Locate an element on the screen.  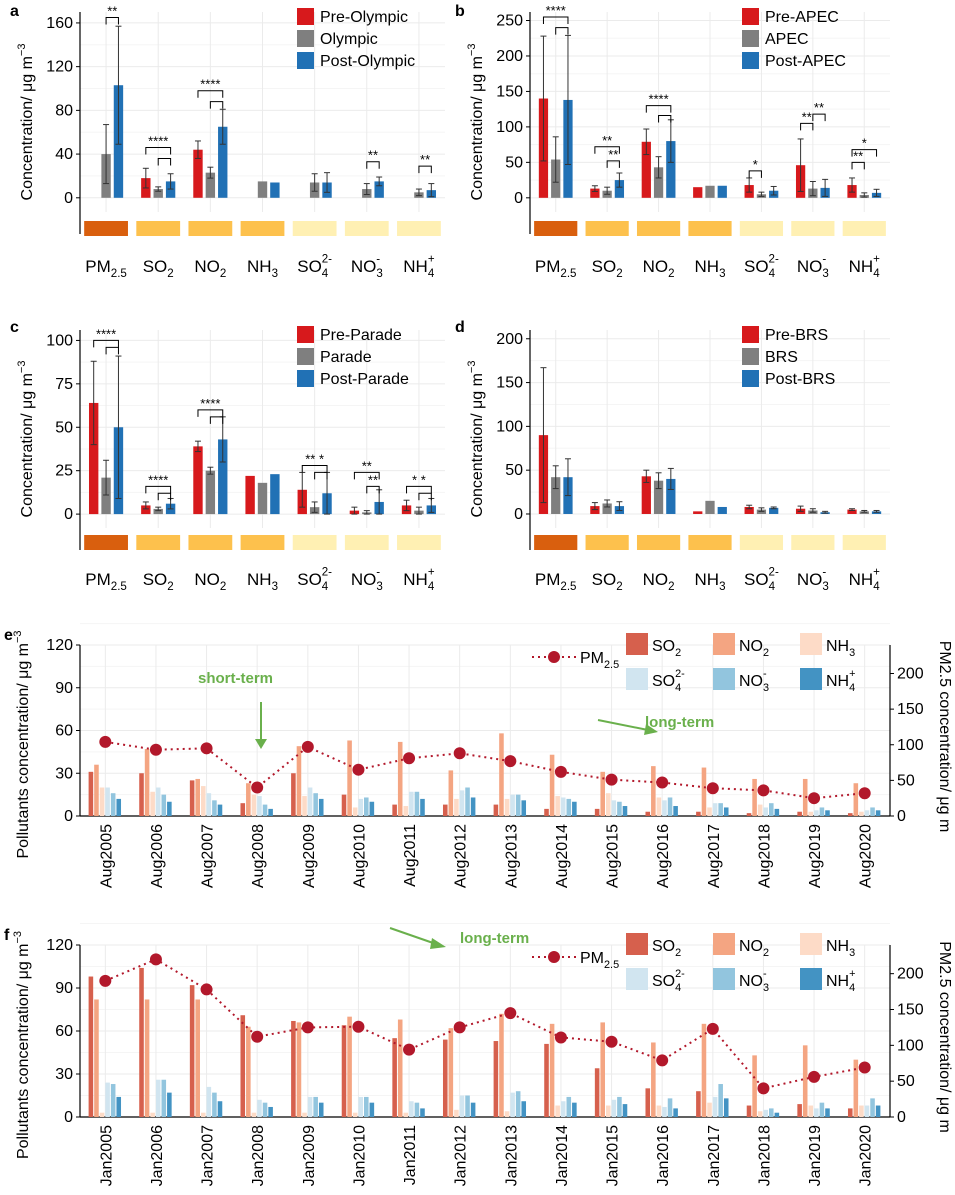
legend-label-1: Olympic is located at coordinates (349, 39).